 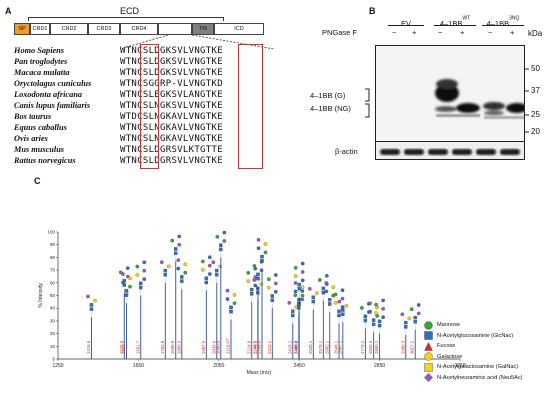 What do you see at coordinates (346, 151) in the screenshot?
I see `actin-label: β-actin` at bounding box center [346, 151].